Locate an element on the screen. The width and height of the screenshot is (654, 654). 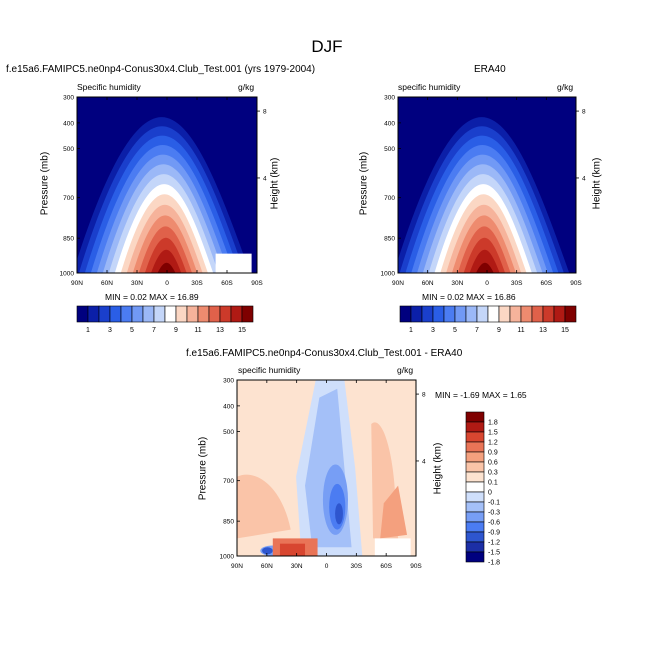
panel2-stats: MIN = 0.02 MAX = 16.86 is located at coordinates (469, 297).